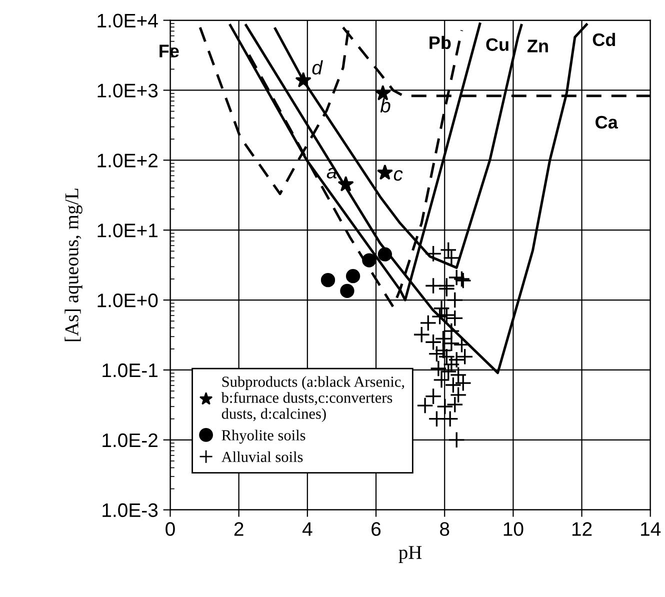 The width and height of the screenshot is (665, 597). What do you see at coordinates (130, 370) in the screenshot?
I see `y-tick-label: 1.0E-1` at bounding box center [130, 370].